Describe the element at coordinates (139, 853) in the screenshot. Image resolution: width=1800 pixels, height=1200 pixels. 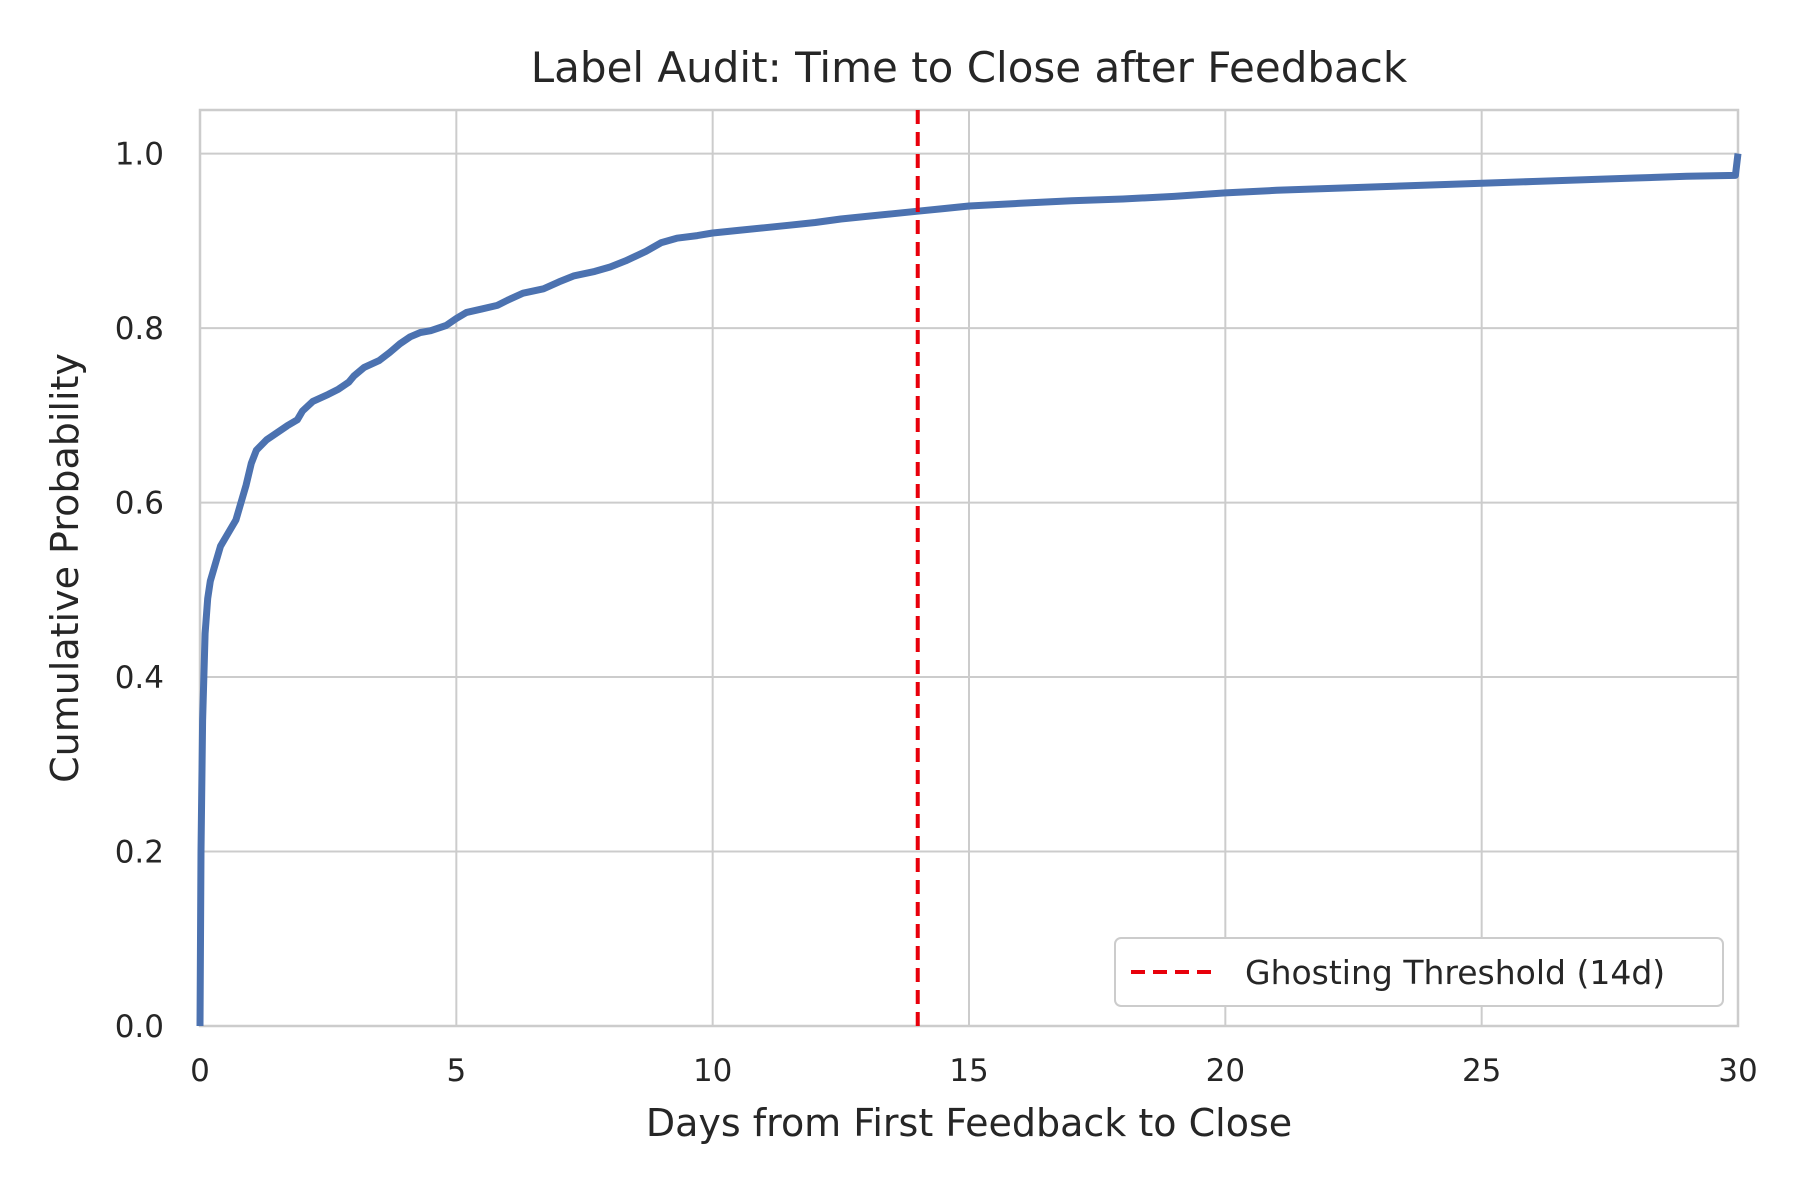
I see `y-tick-label: 0.2` at that location.